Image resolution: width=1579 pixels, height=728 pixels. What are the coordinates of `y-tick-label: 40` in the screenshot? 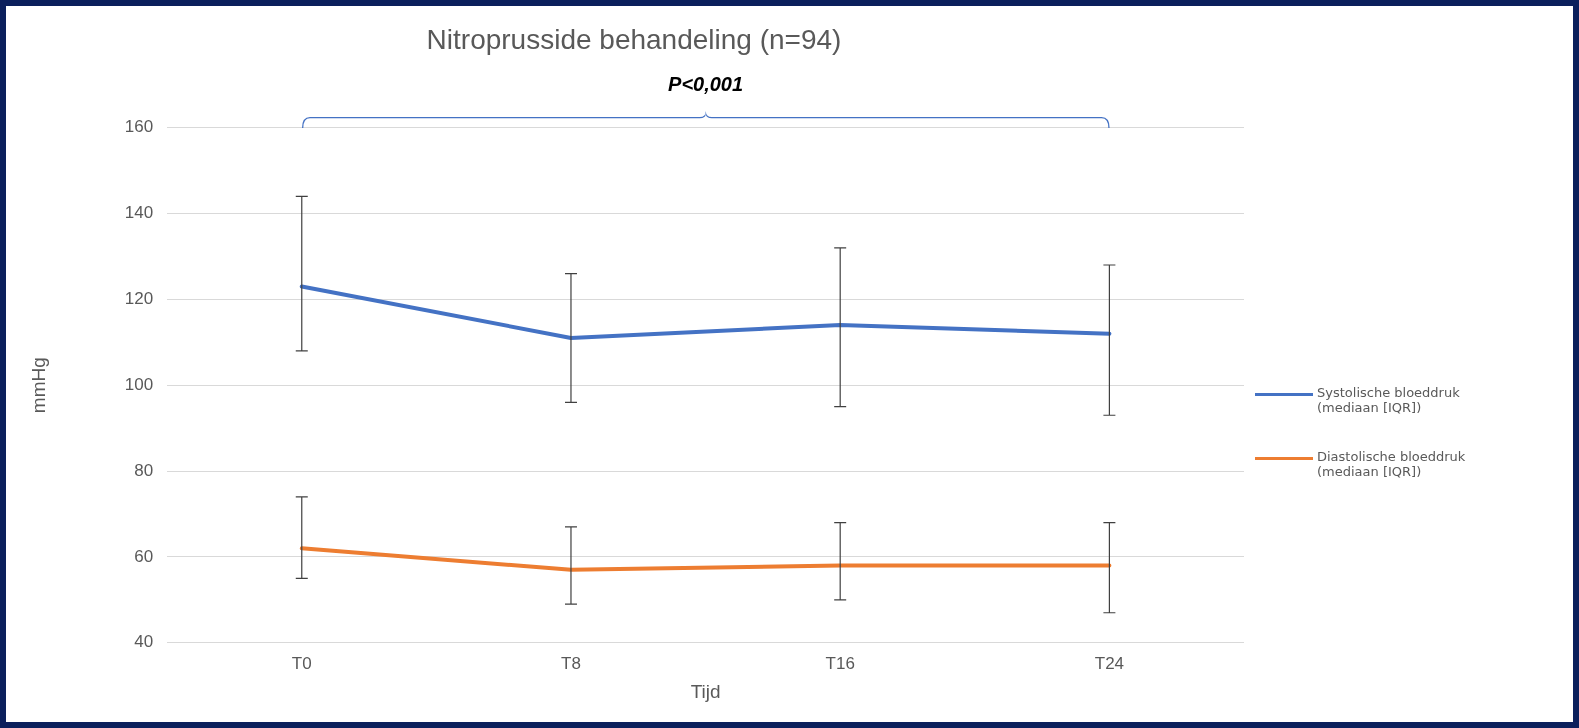 It's located at (144, 642).